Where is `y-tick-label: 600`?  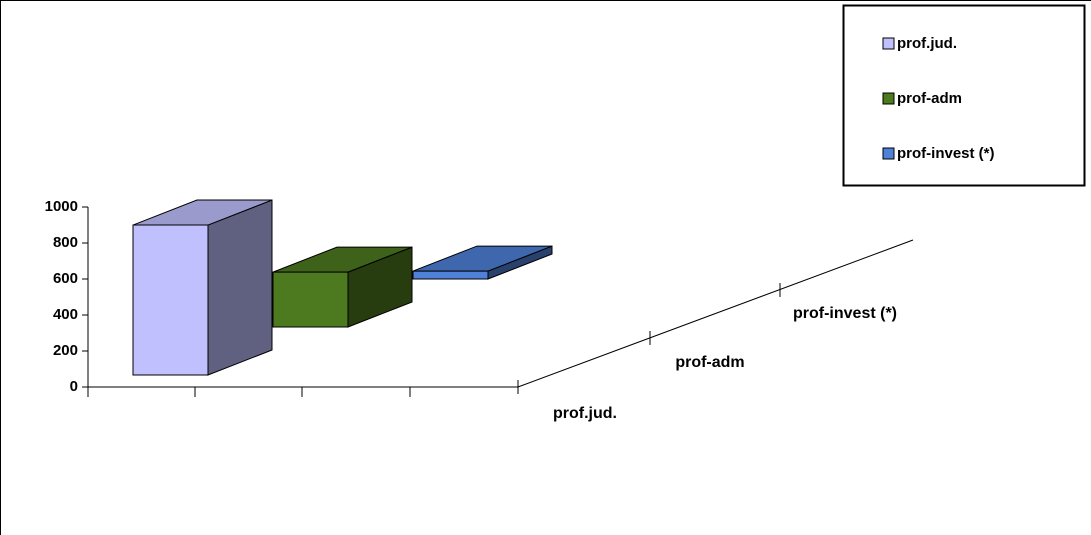
y-tick-label: 600 is located at coordinates (65, 278).